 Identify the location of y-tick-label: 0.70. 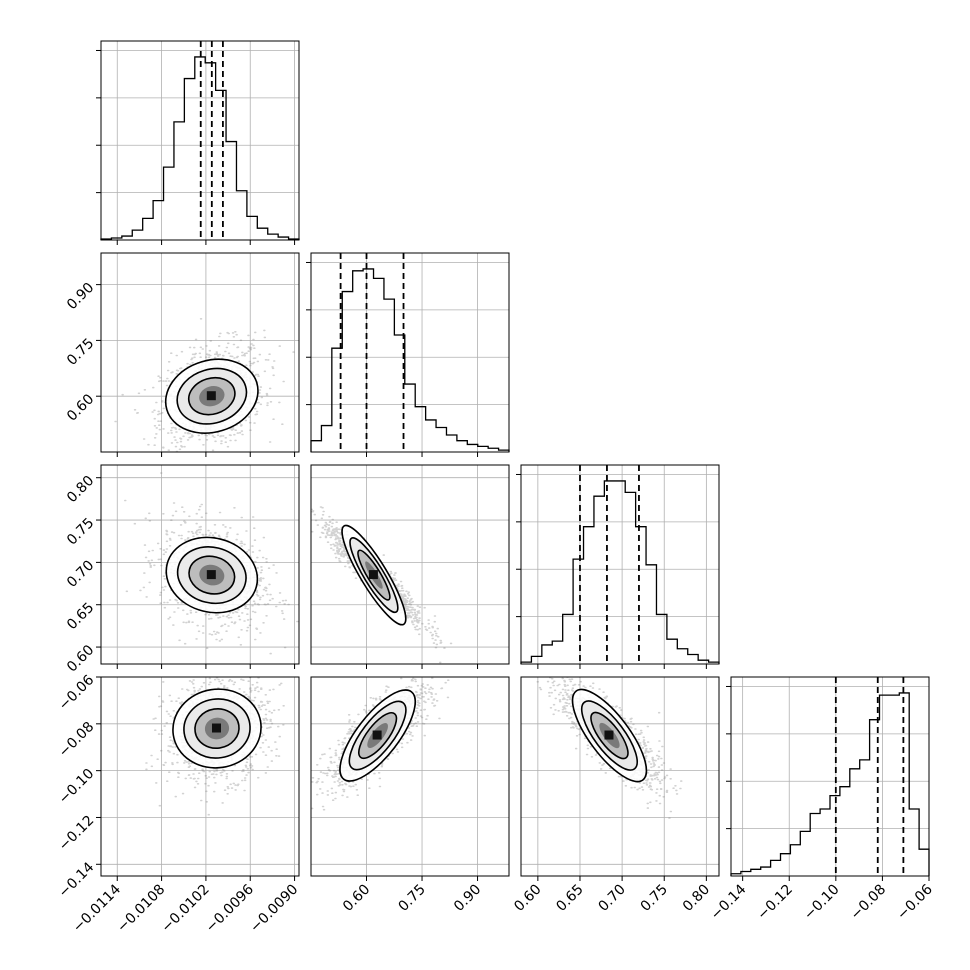
(80, 573).